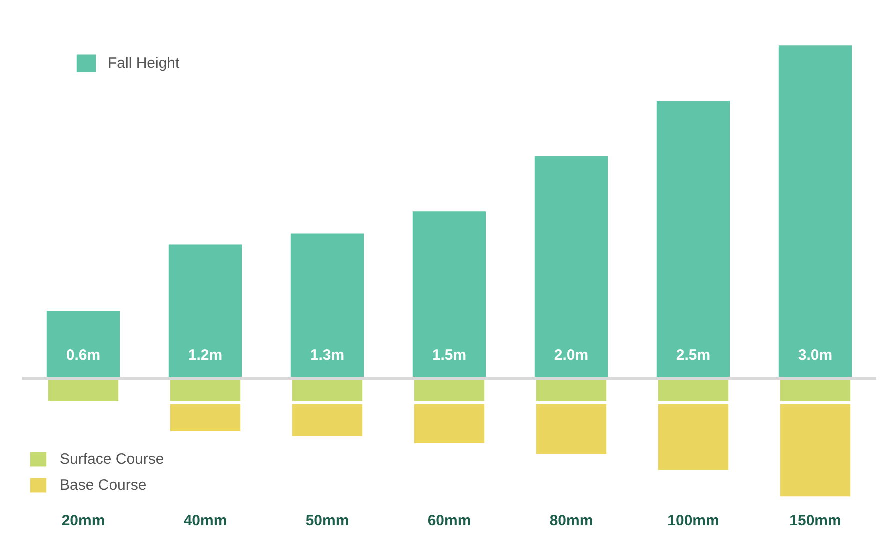  I want to click on legend-label: Surface Course, so click(112, 459).